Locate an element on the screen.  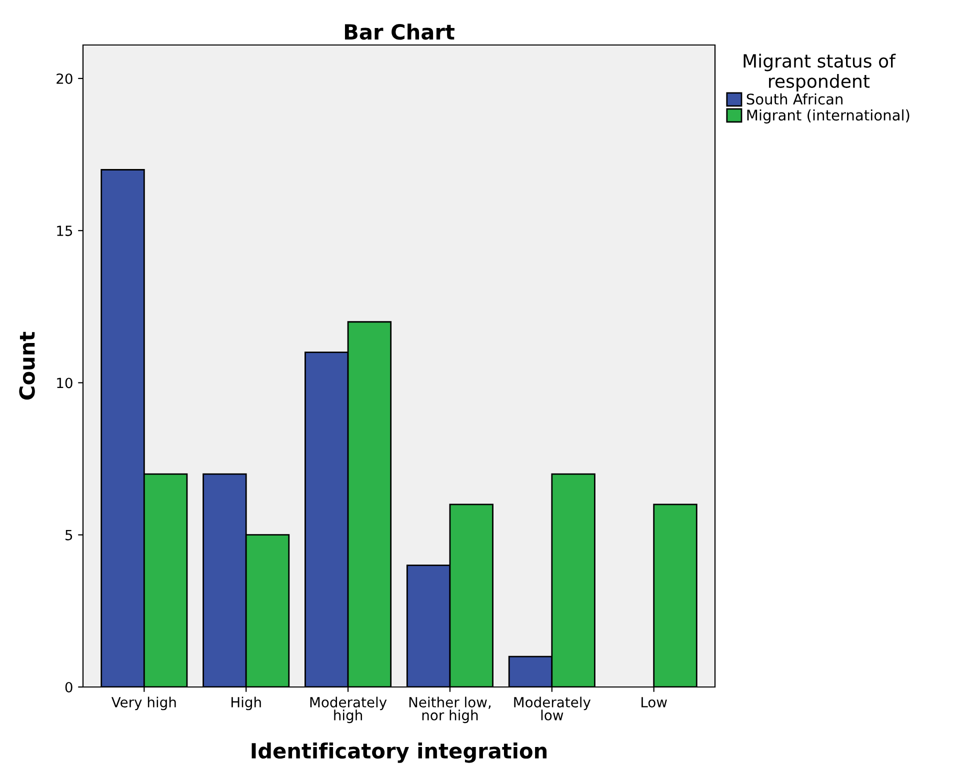
y-tick-label: 15 is located at coordinates (64, 231).